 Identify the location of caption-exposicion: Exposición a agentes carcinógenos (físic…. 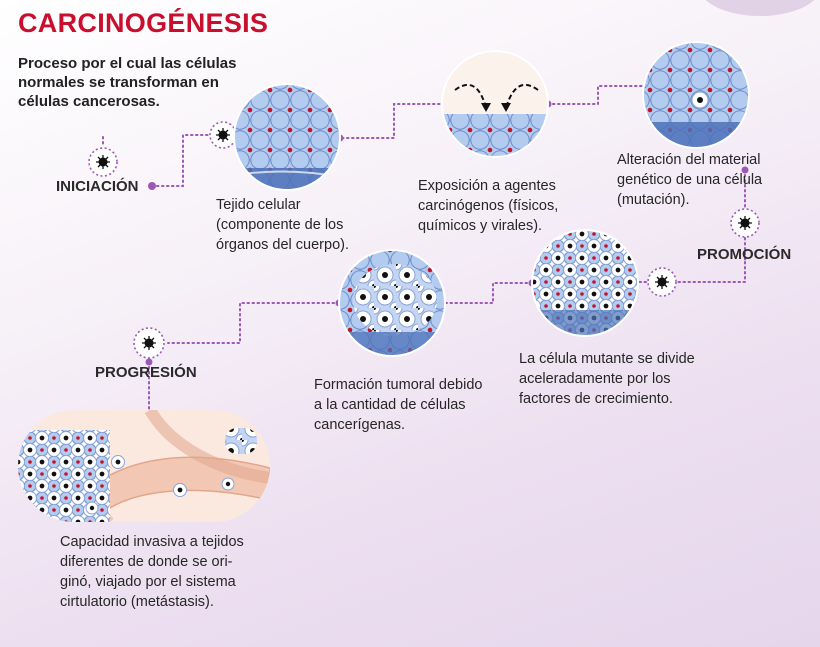
(488, 206).